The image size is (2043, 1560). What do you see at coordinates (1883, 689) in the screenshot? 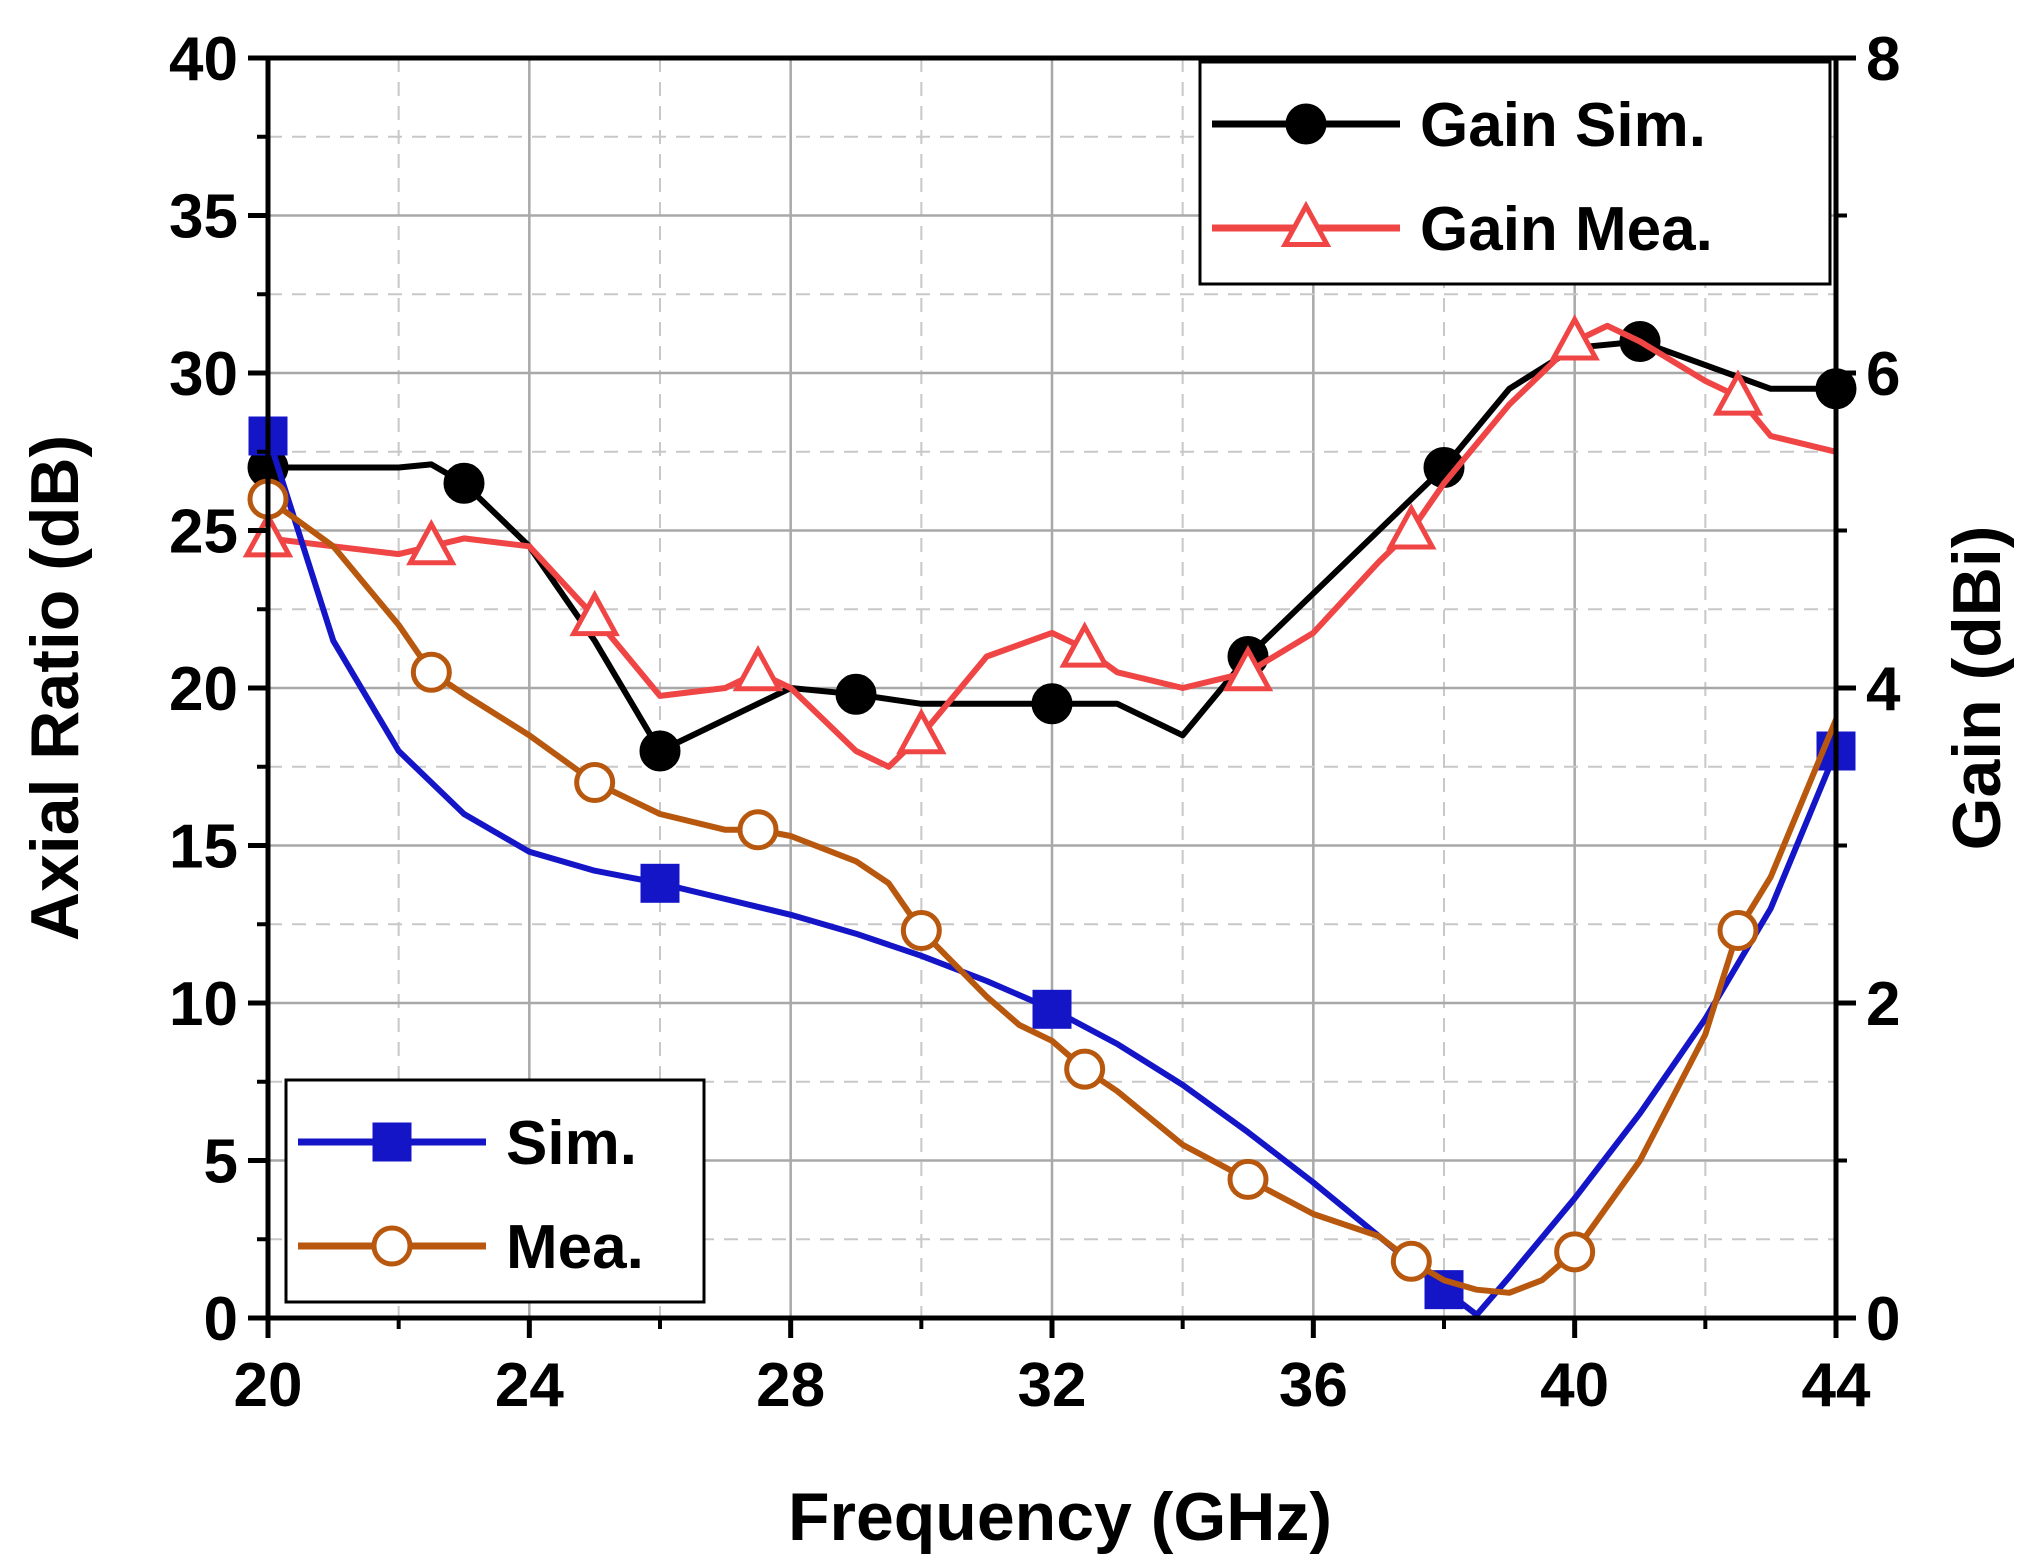
I see `y-right-tick-label: 4` at bounding box center [1883, 689].